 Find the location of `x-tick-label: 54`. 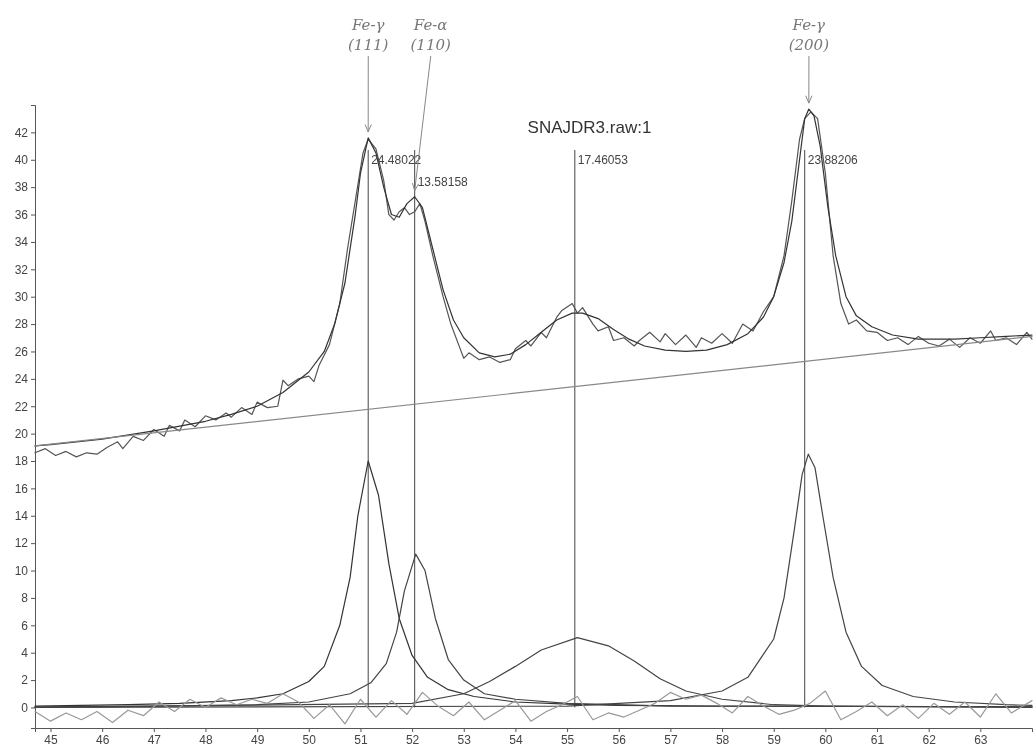

x-tick-label: 54 is located at coordinates (516, 739).